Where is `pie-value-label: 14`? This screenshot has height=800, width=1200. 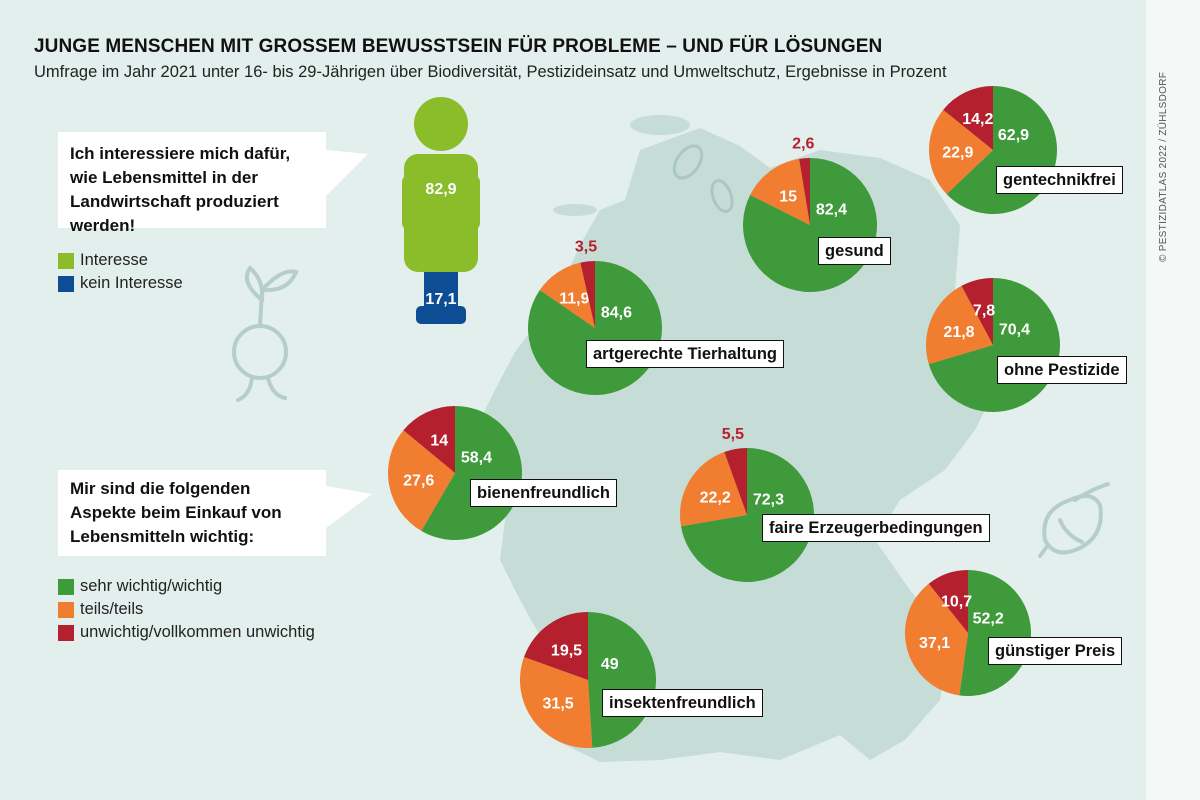
pie-value-label: 14 is located at coordinates (439, 441).